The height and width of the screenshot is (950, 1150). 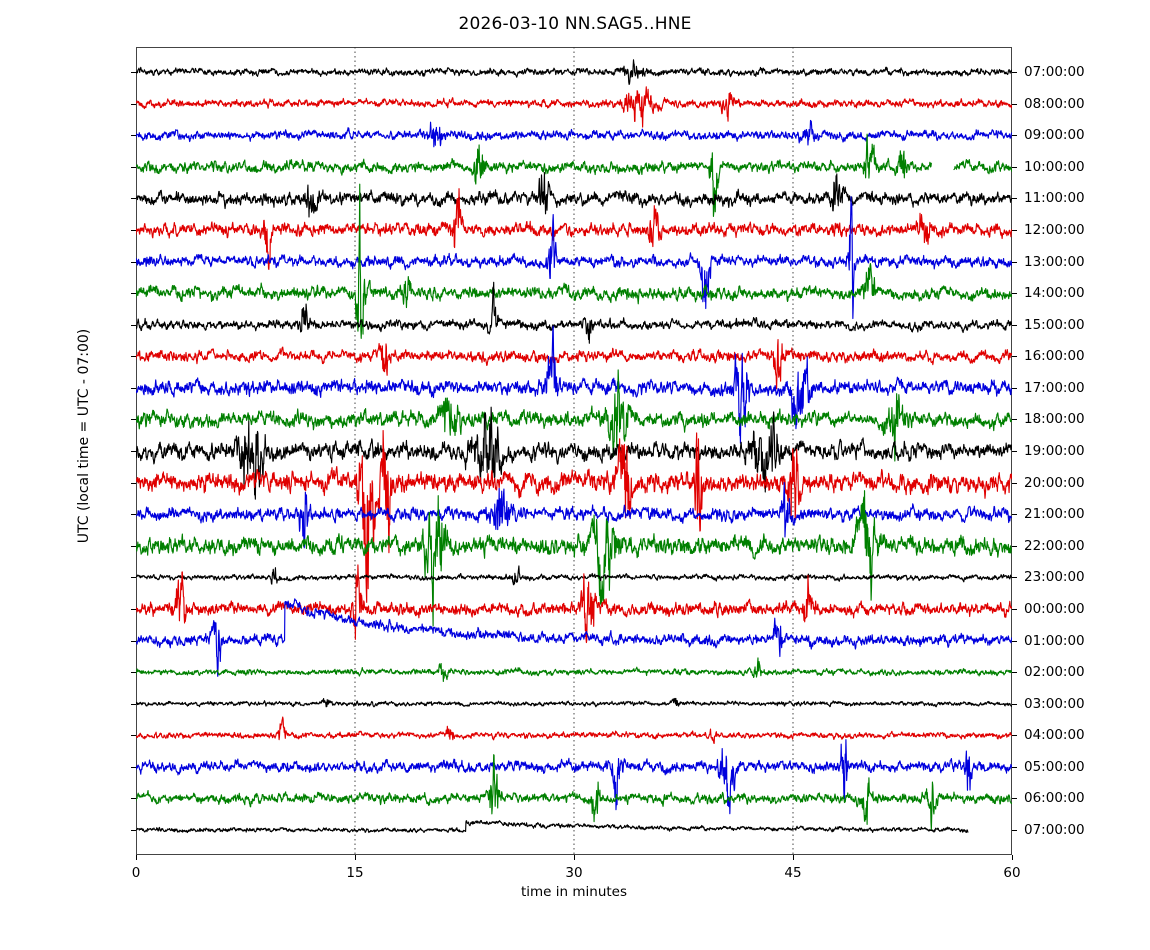 What do you see at coordinates (1054, 166) in the screenshot?
I see `y-tick-label-right: 10:00:00` at bounding box center [1054, 166].